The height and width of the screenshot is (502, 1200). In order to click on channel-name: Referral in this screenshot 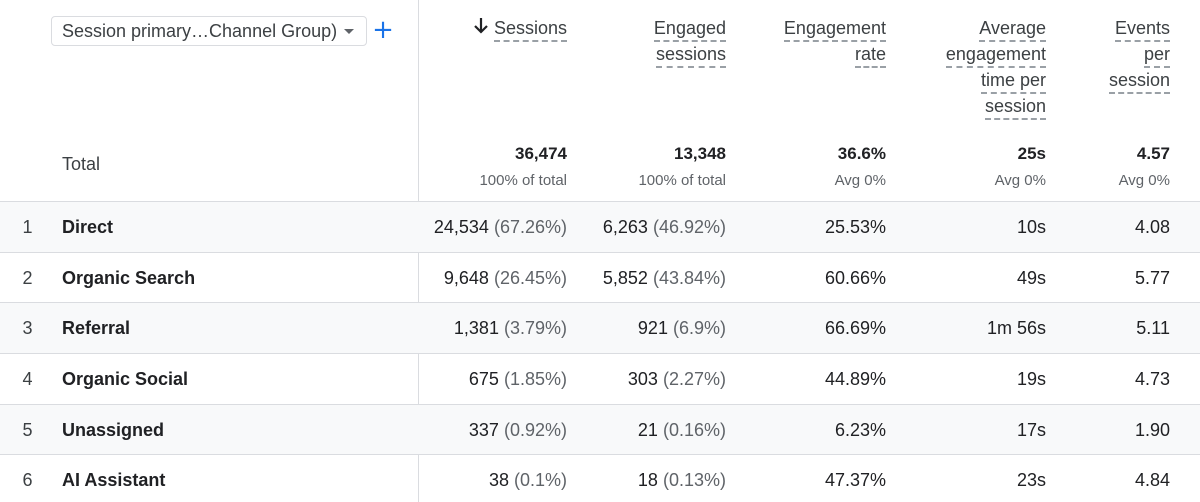, I will do `click(96, 328)`.